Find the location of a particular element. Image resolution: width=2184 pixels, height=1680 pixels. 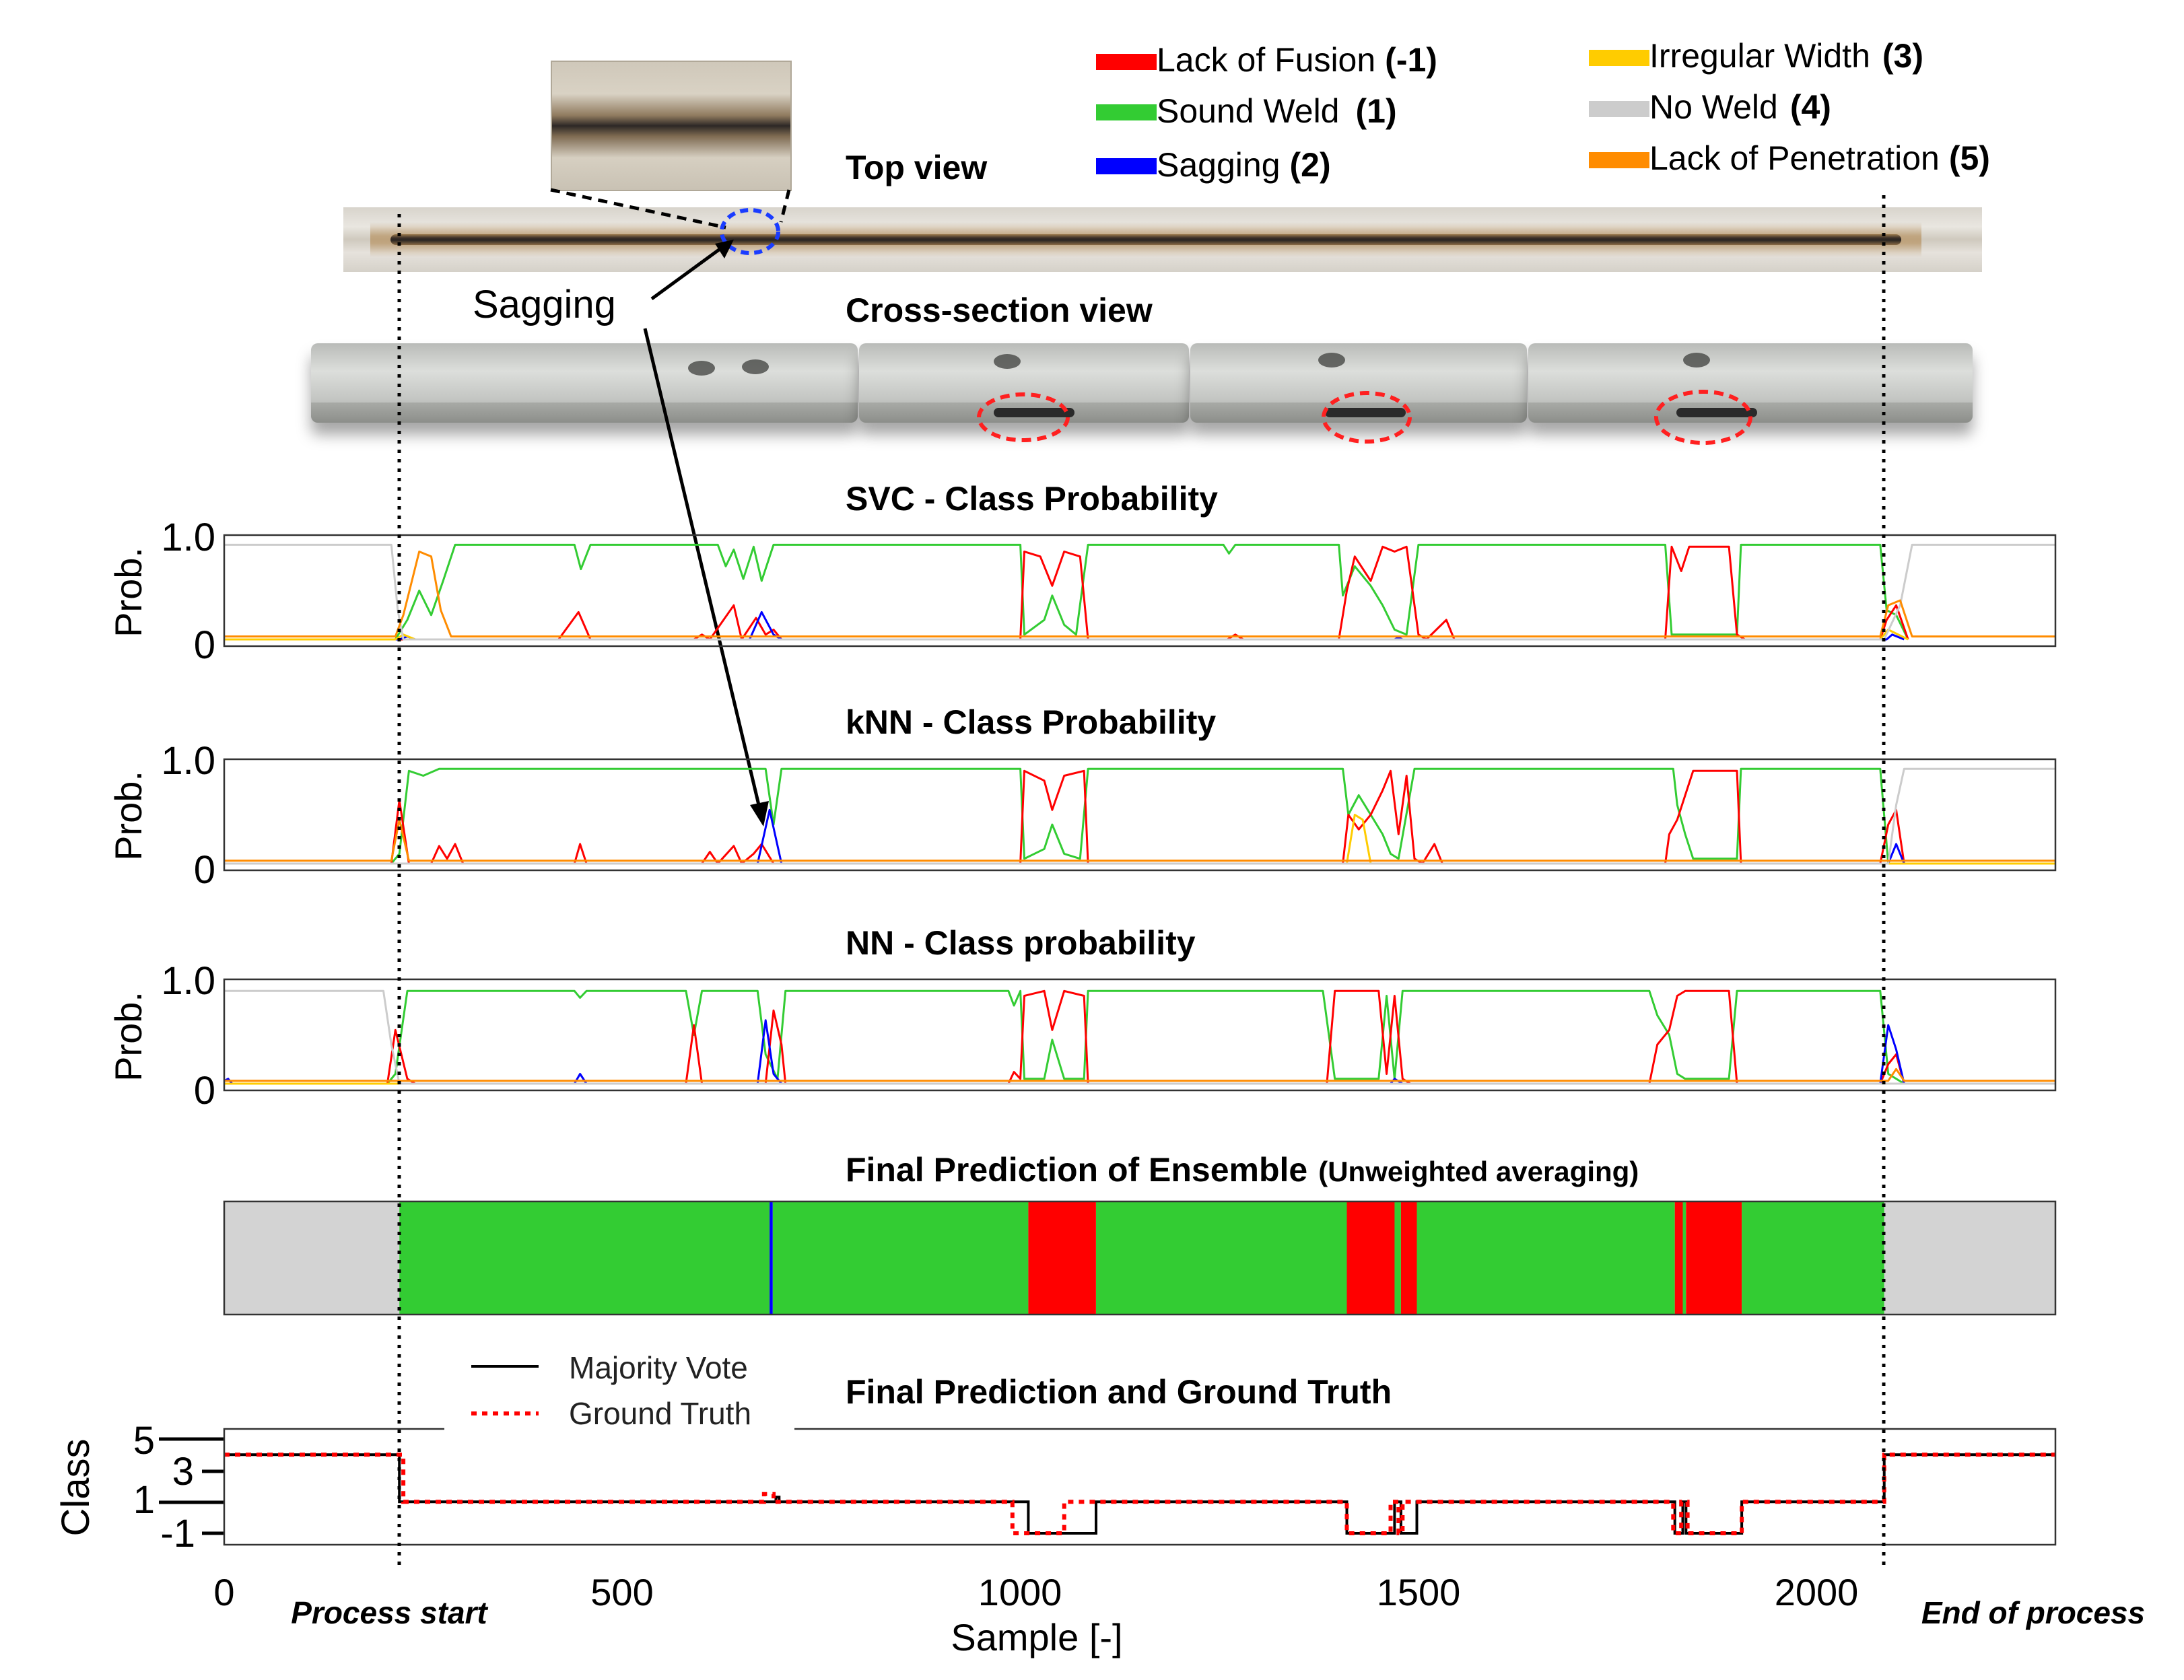

final-legend: Majority Vote Ground Truth is located at coordinates (611, 1390).